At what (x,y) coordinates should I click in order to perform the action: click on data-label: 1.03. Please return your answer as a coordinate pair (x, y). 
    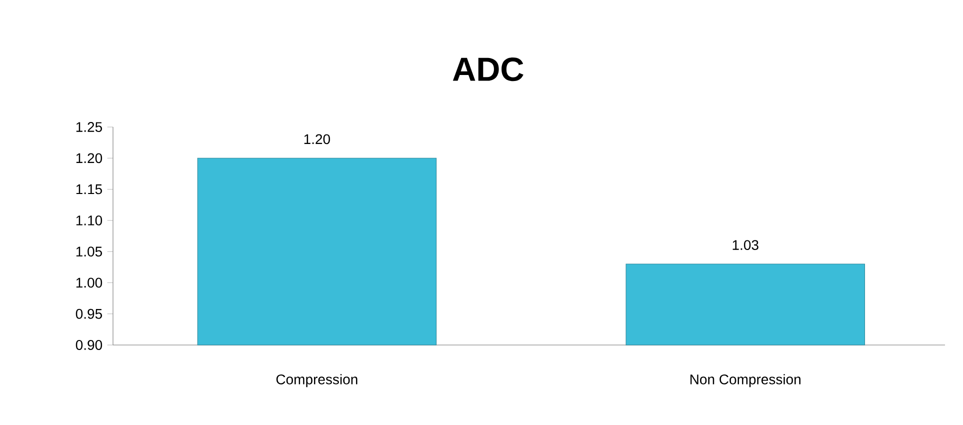
    Looking at the image, I should click on (745, 245).